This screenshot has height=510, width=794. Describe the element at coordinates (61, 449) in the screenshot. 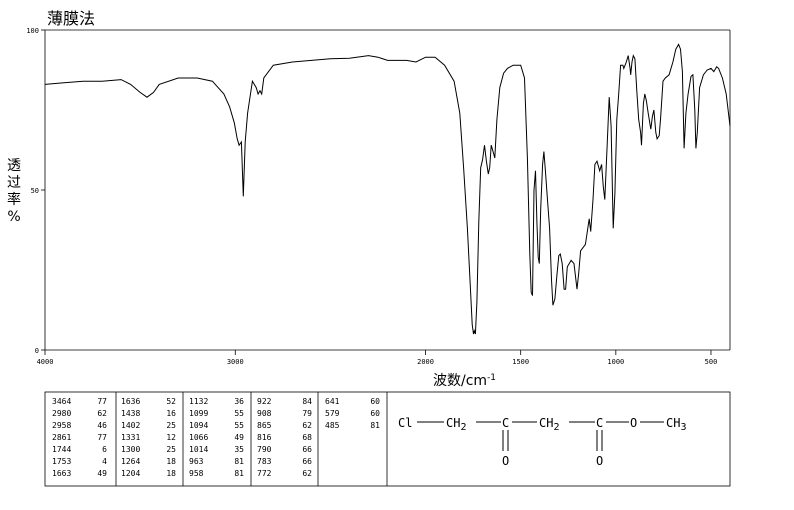

I see `peak-wavenumber: 1744` at that location.